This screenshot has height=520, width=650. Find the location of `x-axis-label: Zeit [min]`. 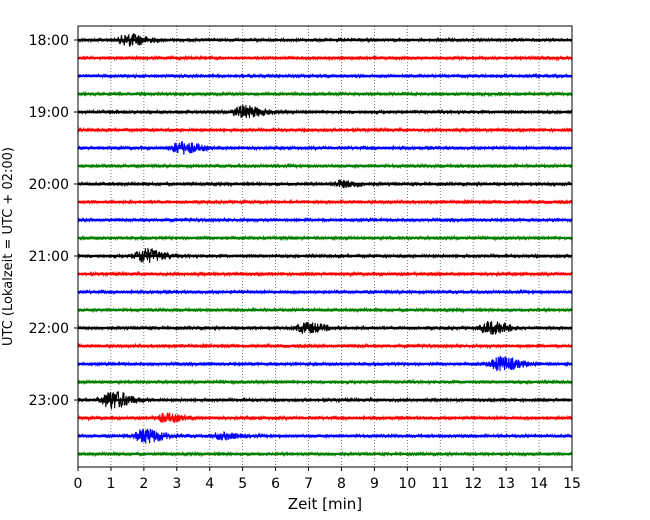

x-axis-label: Zeit [min] is located at coordinates (325, 504).